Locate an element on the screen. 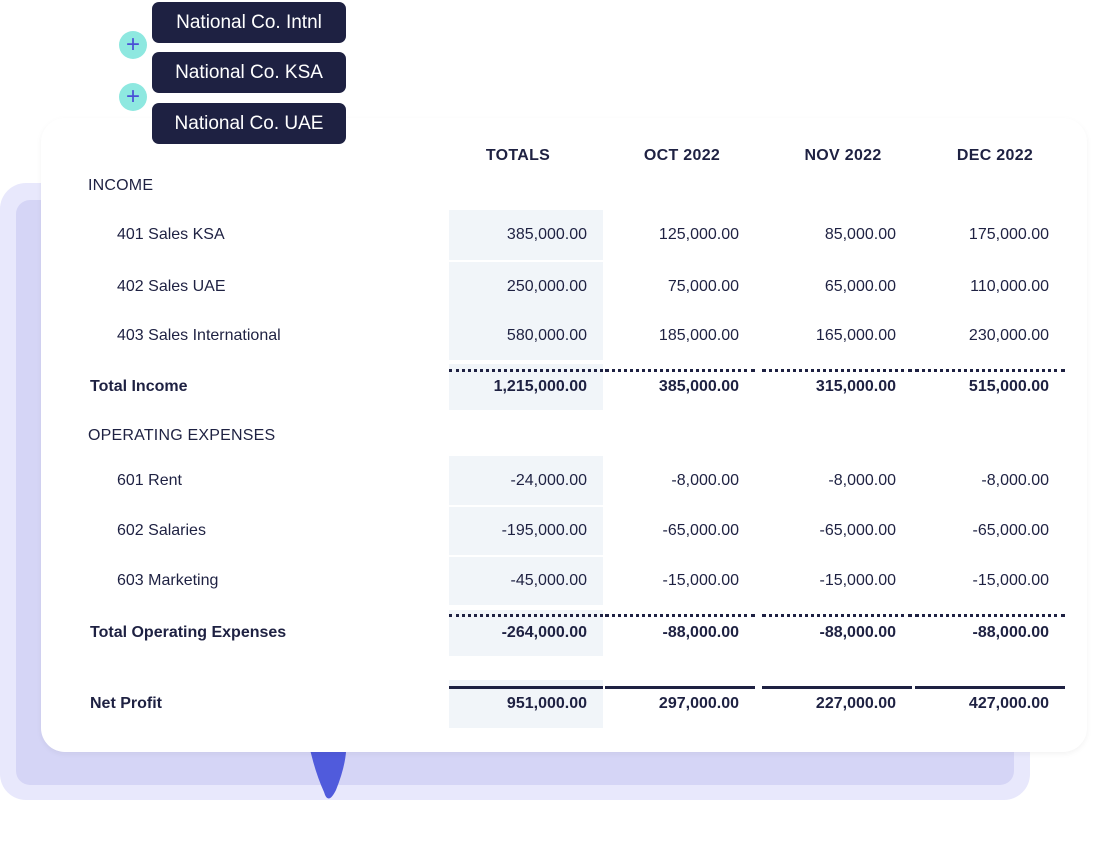  table-cell: 175,000.00 is located at coordinates (1008, 234).